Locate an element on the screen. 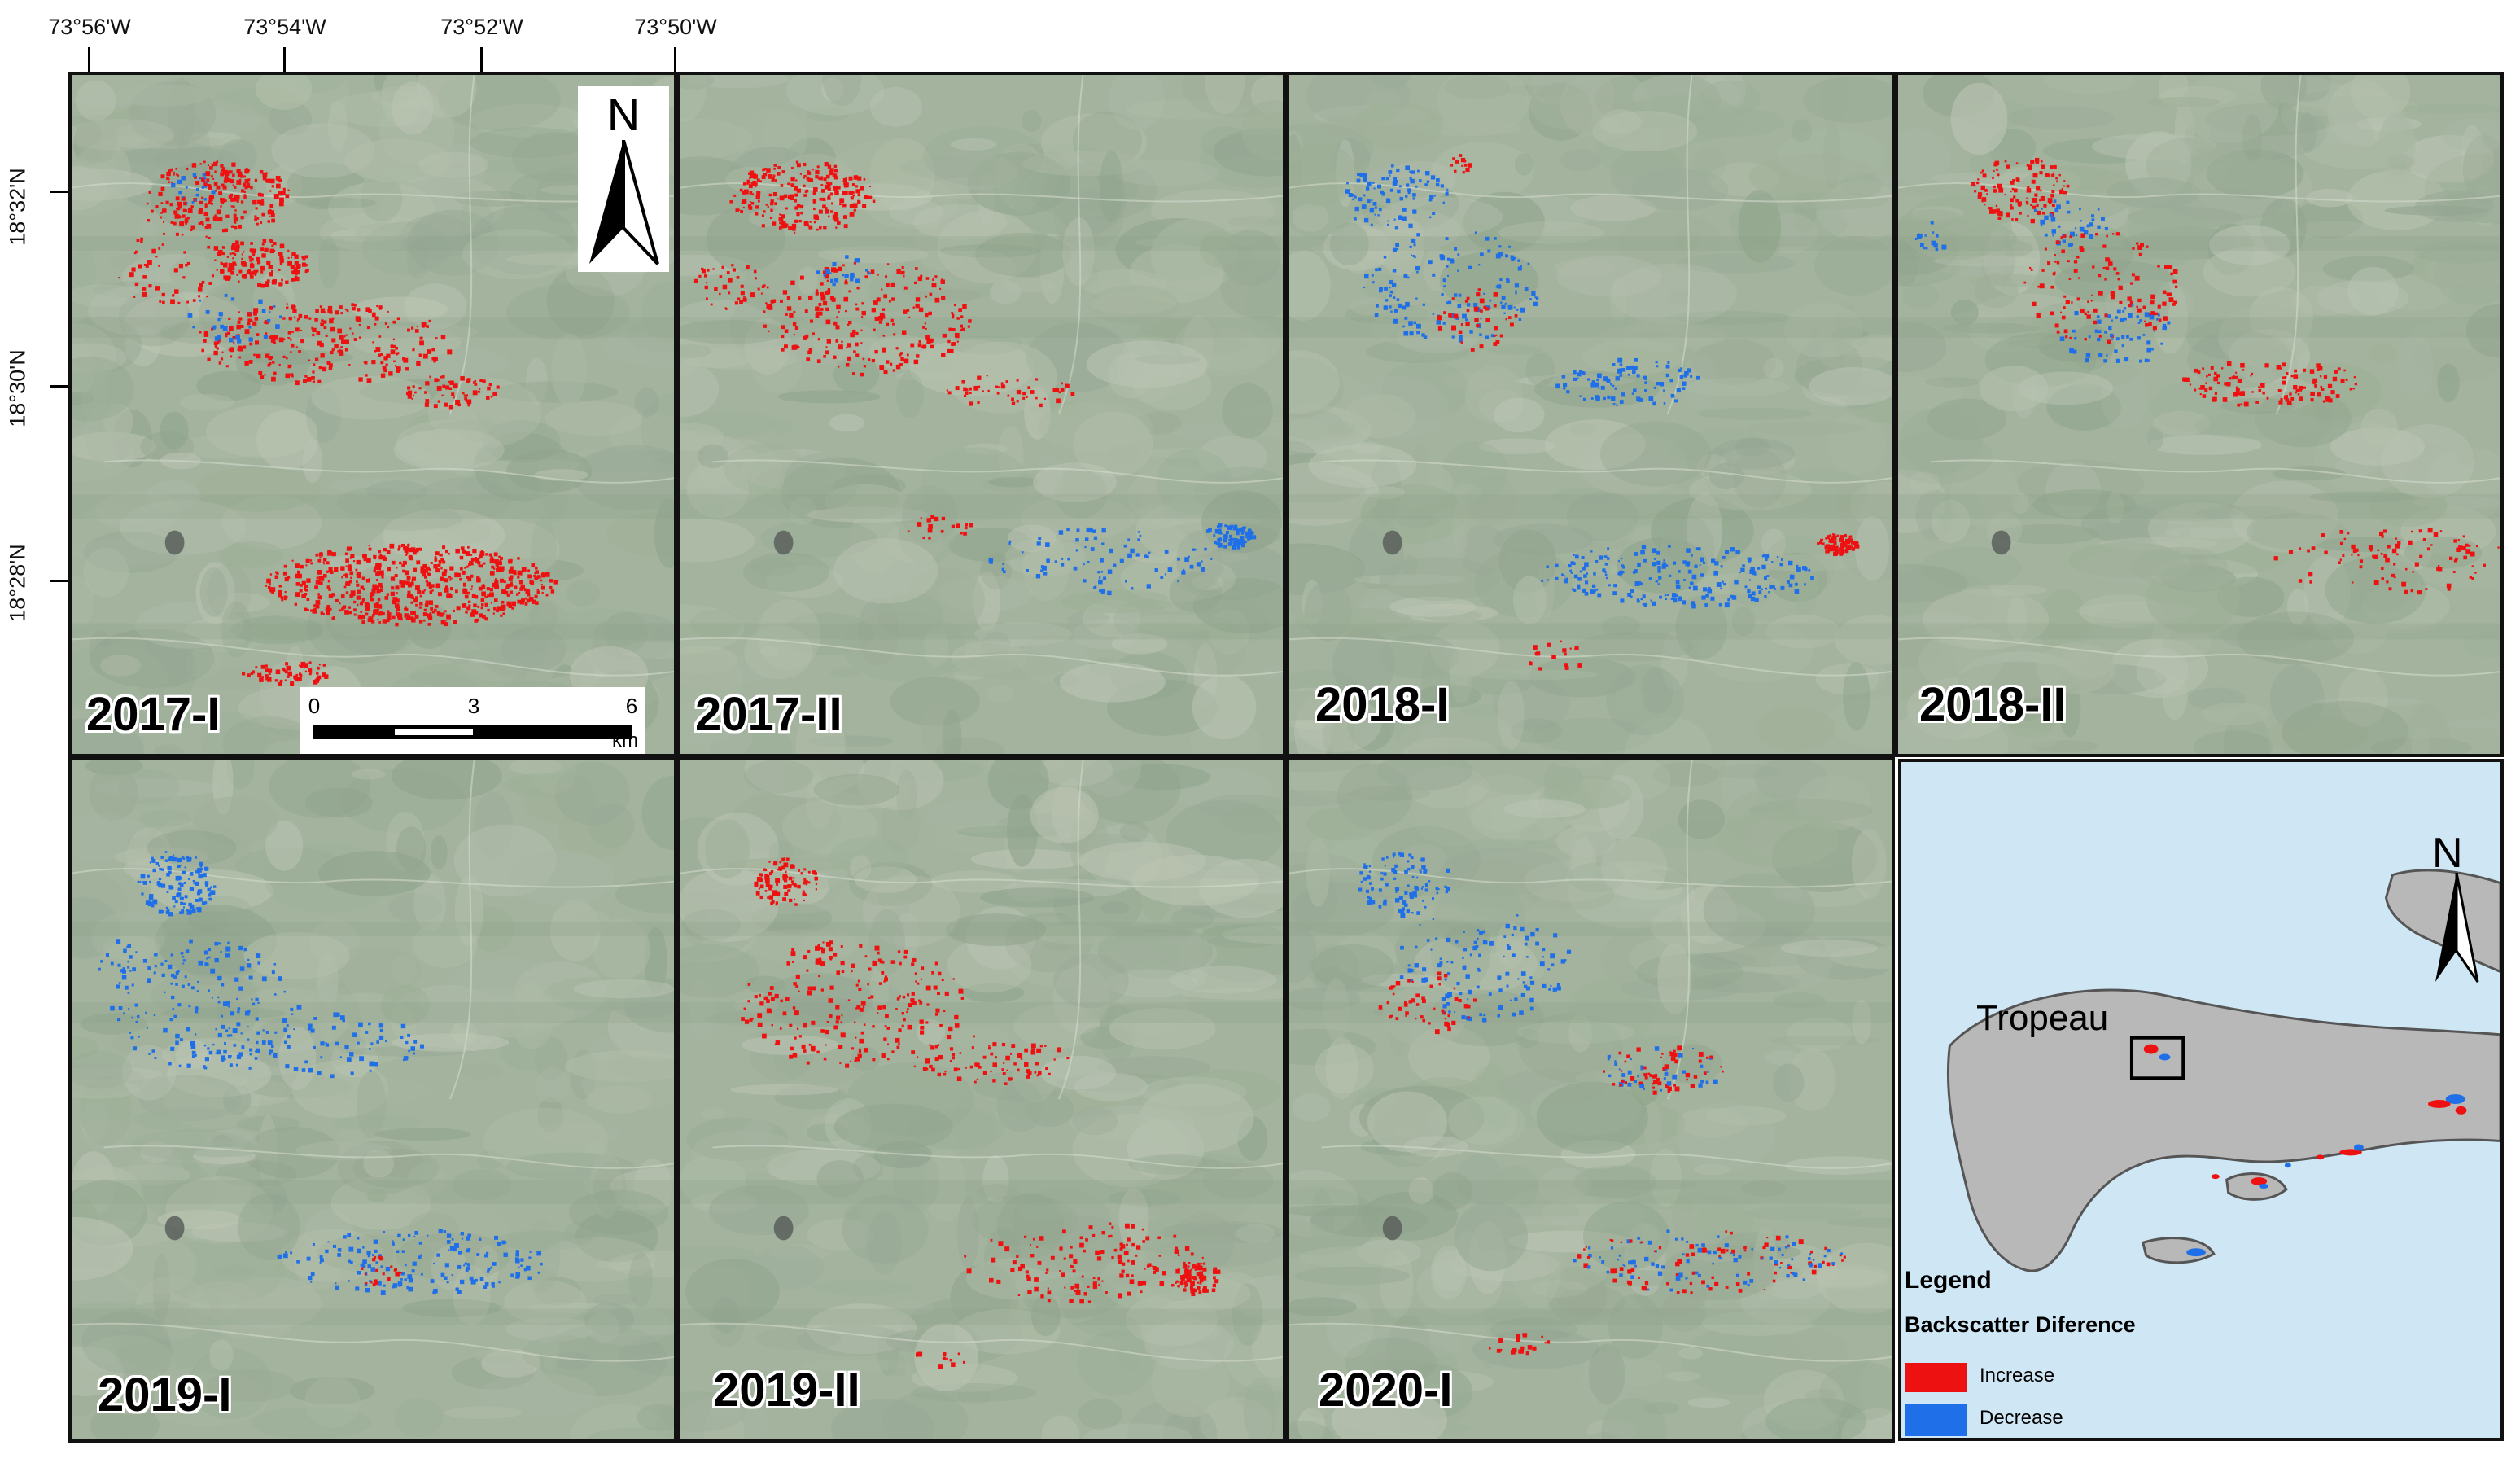 The width and height of the screenshot is (2520, 1463). longitude-label-2: 73°54'W is located at coordinates (285, 27).